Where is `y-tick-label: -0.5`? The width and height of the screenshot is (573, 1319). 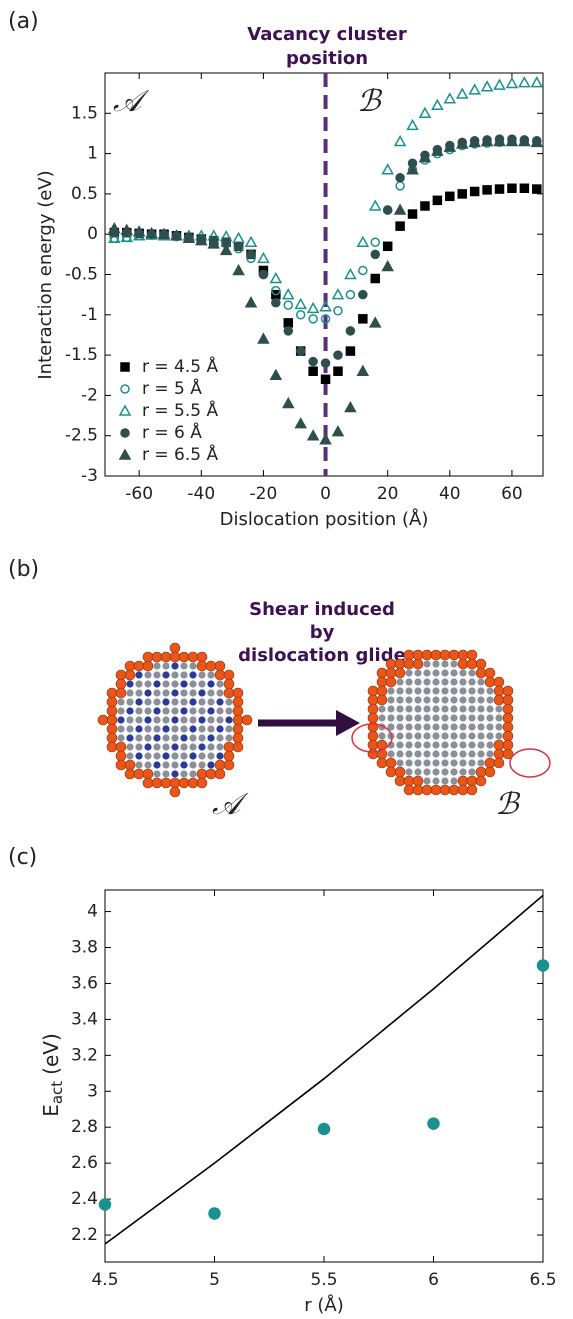
y-tick-label: -0.5 is located at coordinates (81, 275).